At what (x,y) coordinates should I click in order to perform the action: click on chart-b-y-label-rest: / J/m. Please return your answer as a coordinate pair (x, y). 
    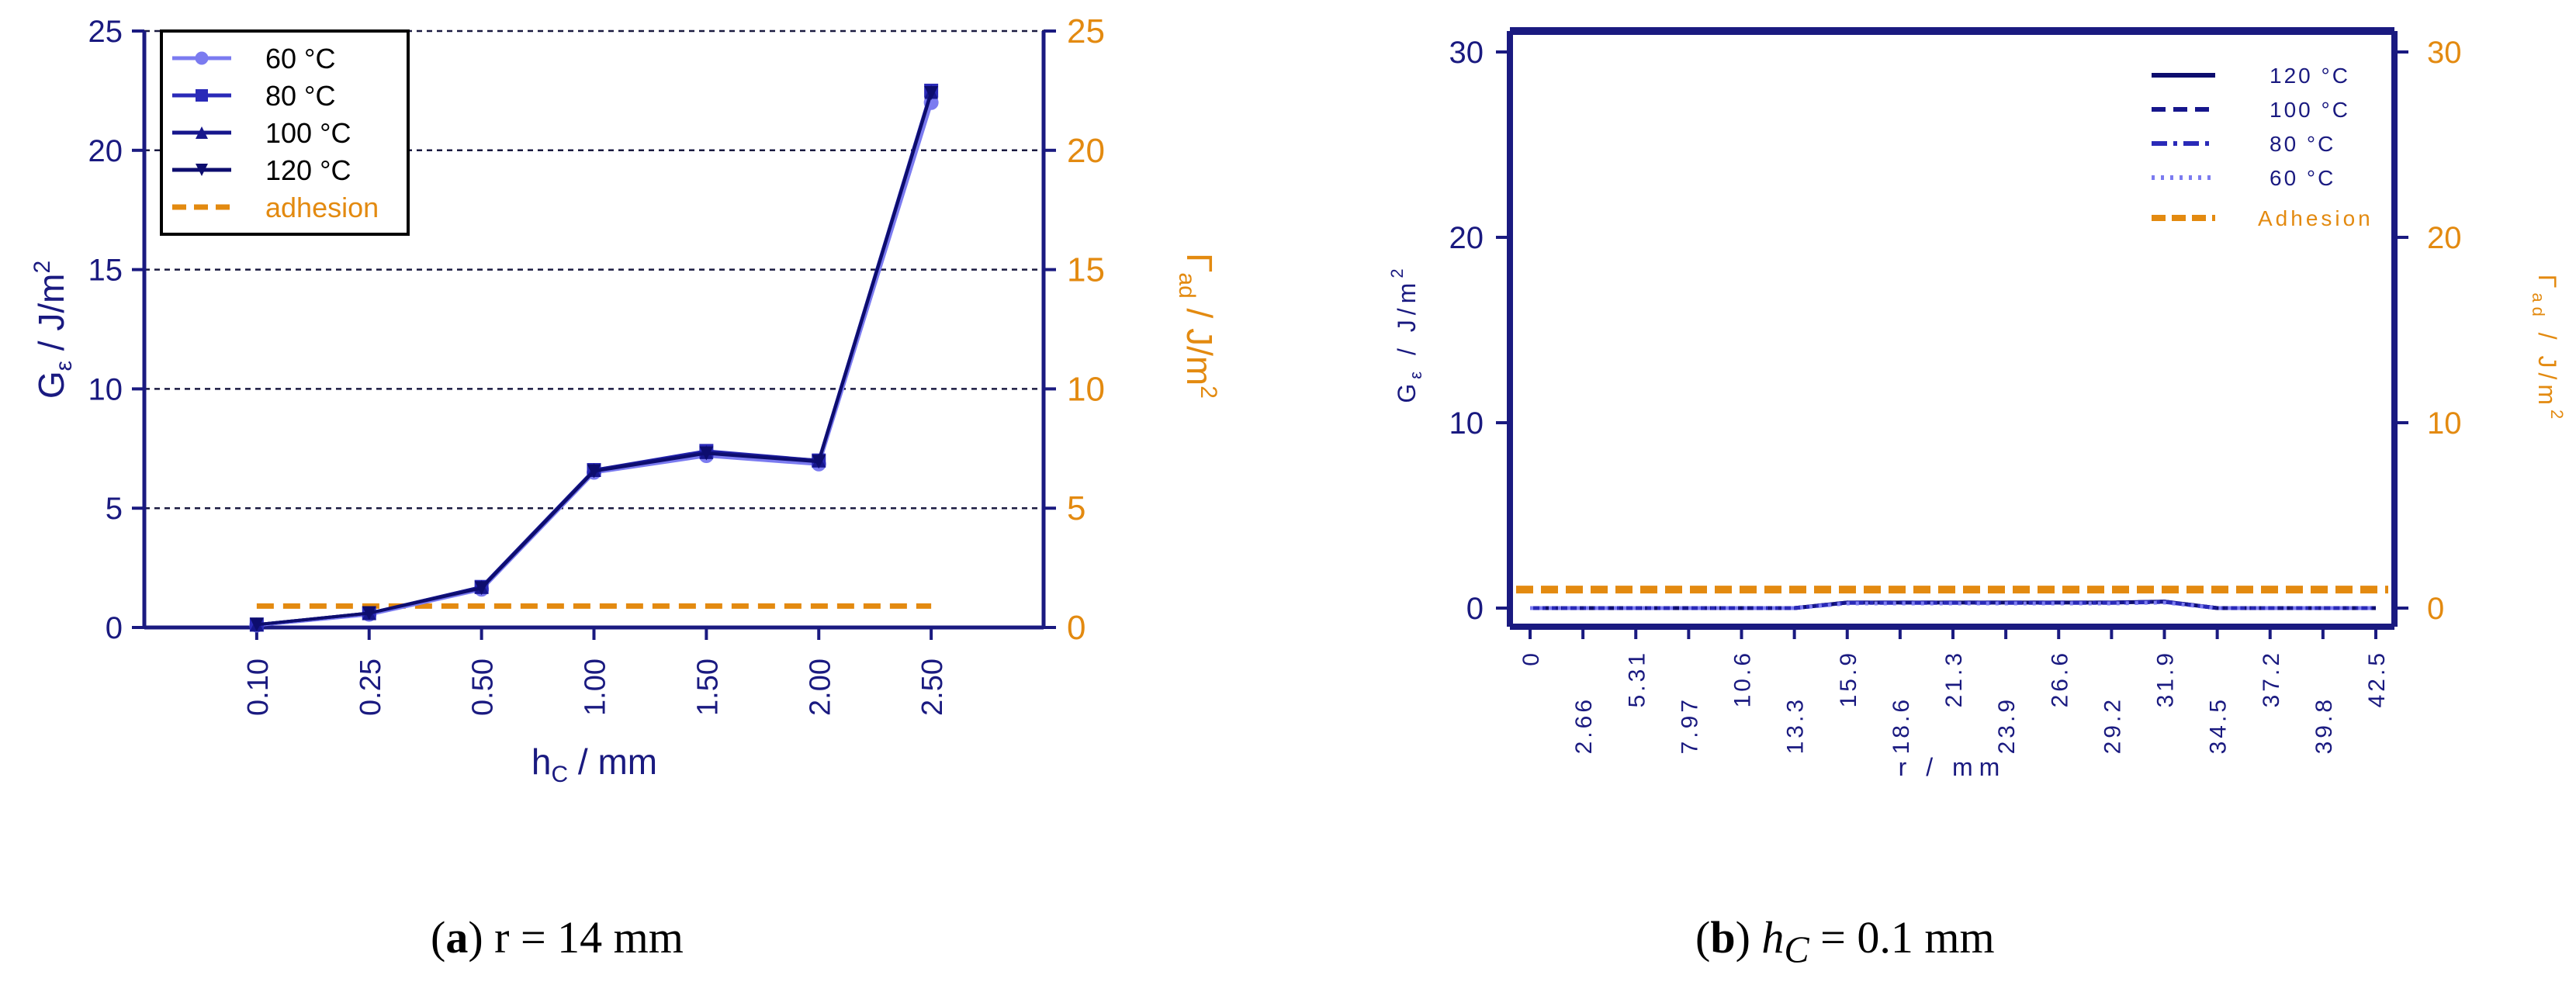
    Looking at the image, I should click on (1407, 322).